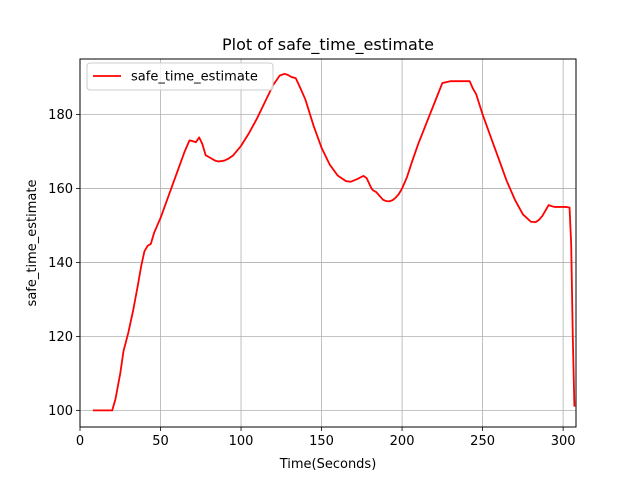 This screenshot has height=484, width=640. Describe the element at coordinates (482, 441) in the screenshot. I see `x-tick-label: 250` at that location.